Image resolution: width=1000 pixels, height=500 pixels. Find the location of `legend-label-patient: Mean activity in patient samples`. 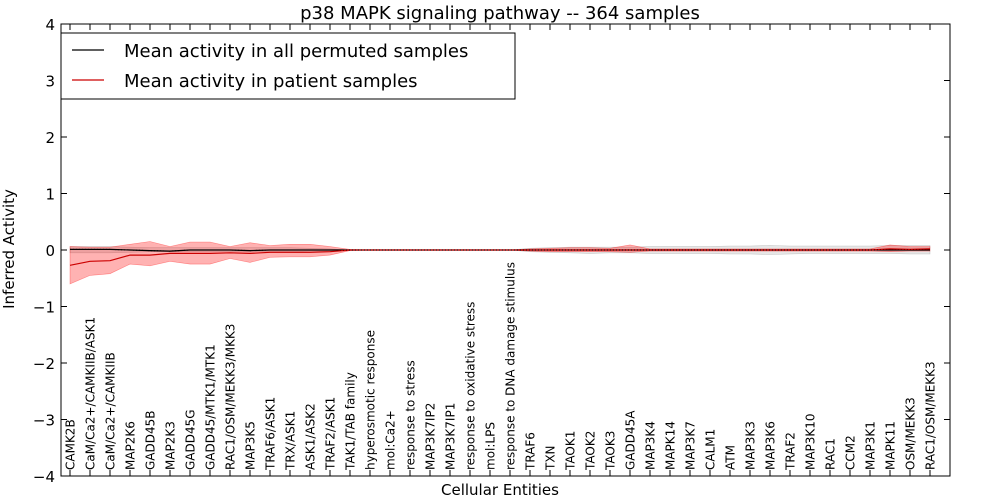

legend-label-patient: Mean activity in patient samples is located at coordinates (271, 81).